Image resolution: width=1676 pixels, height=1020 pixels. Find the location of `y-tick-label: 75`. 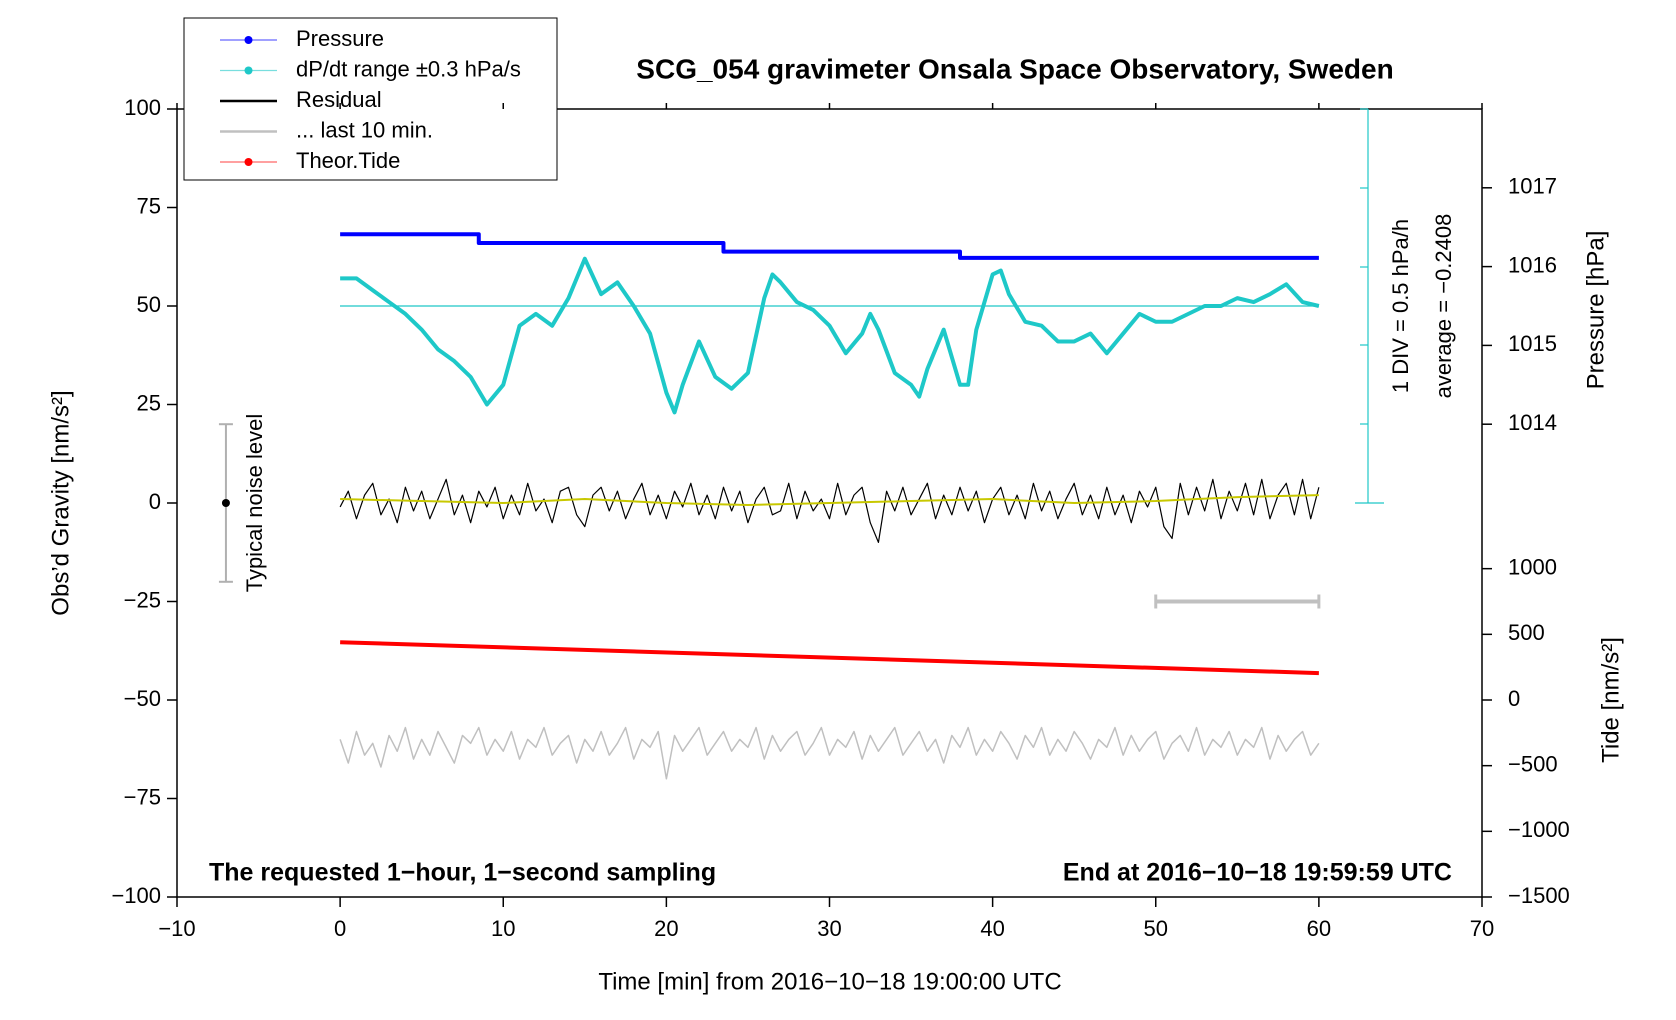

y-tick-label: 75 is located at coordinates (149, 205).